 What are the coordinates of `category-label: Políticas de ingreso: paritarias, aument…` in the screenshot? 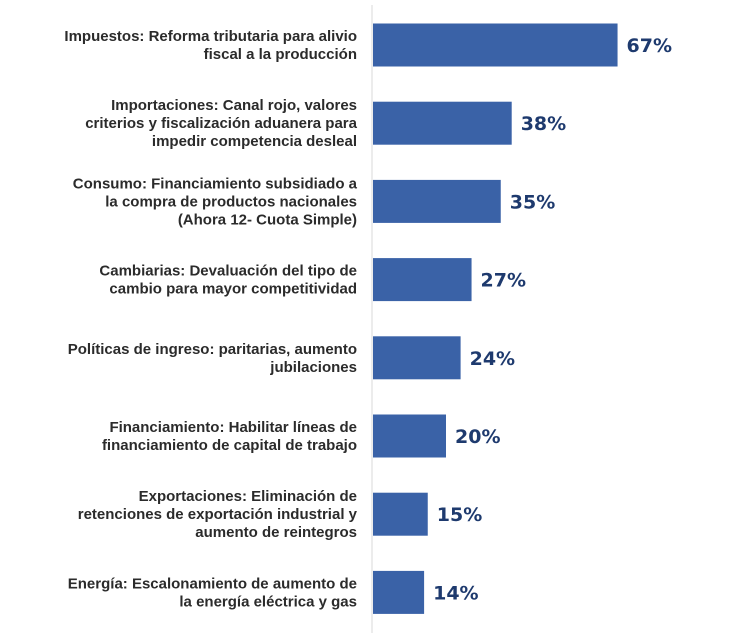 It's located at (212, 358).